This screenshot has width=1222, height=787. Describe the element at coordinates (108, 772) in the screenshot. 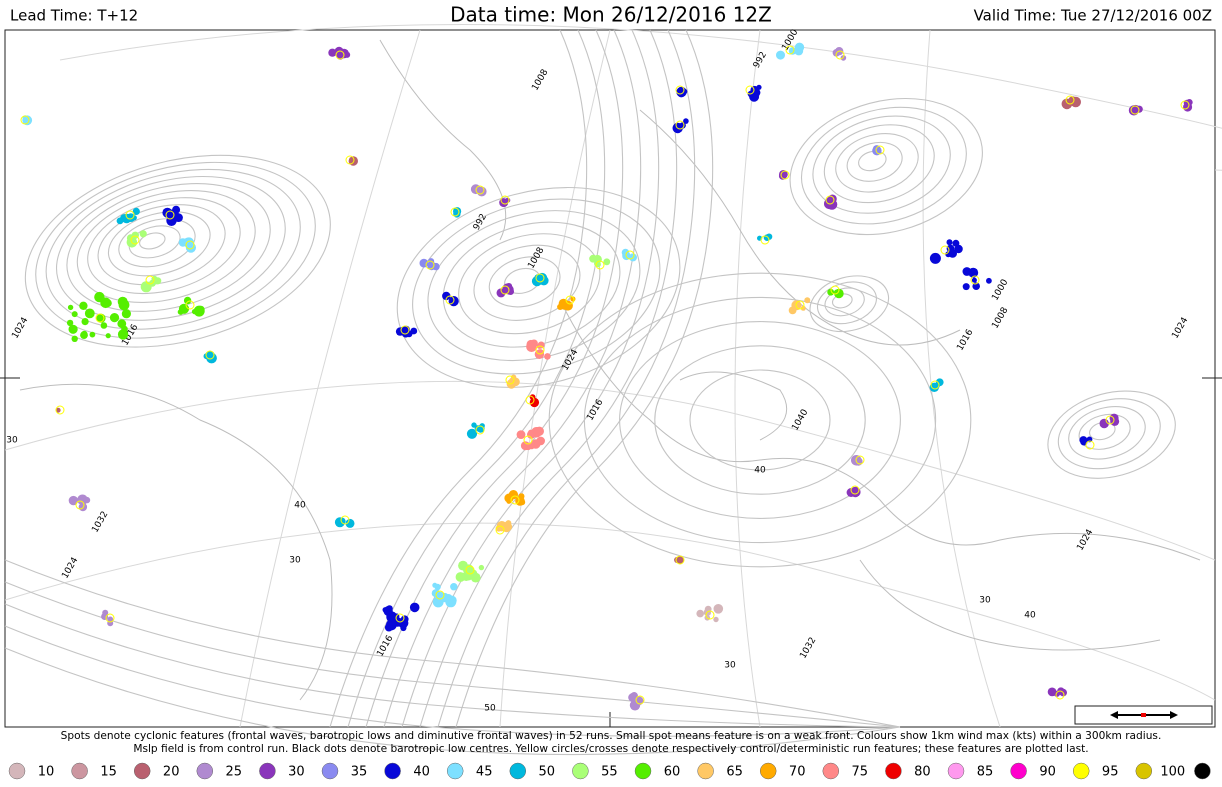

I see `legend-label: 15` at that location.